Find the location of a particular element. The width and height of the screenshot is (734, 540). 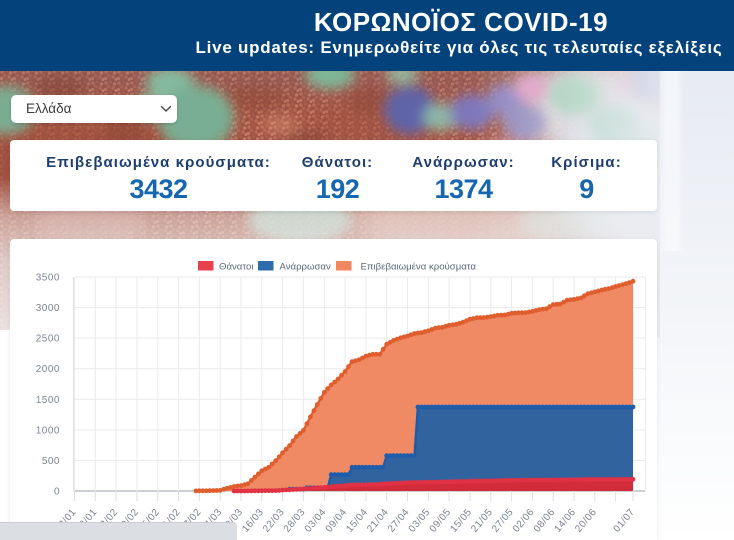

svg-text: 3500 is located at coordinates (47, 278).